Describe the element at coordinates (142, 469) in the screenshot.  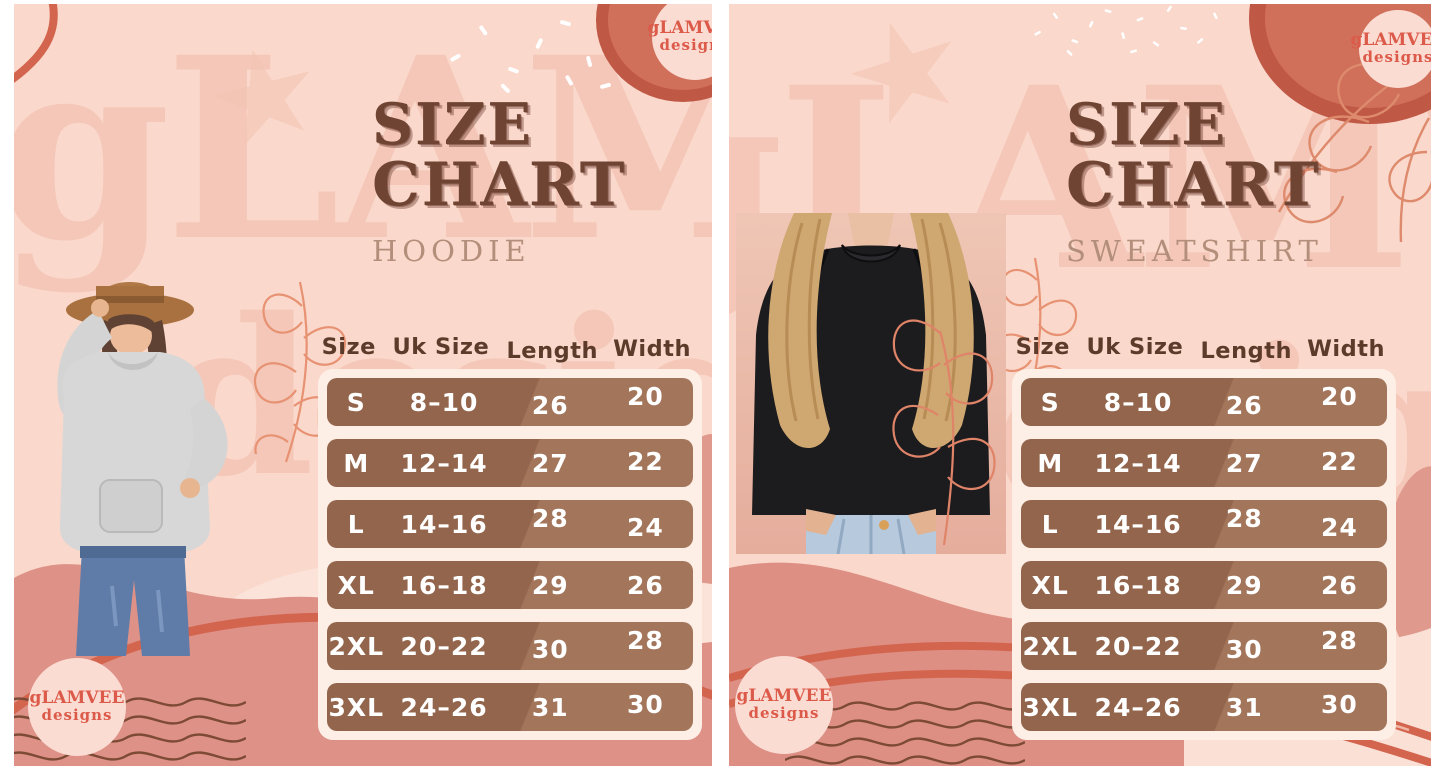
I see `hoodie-model-photo` at that location.